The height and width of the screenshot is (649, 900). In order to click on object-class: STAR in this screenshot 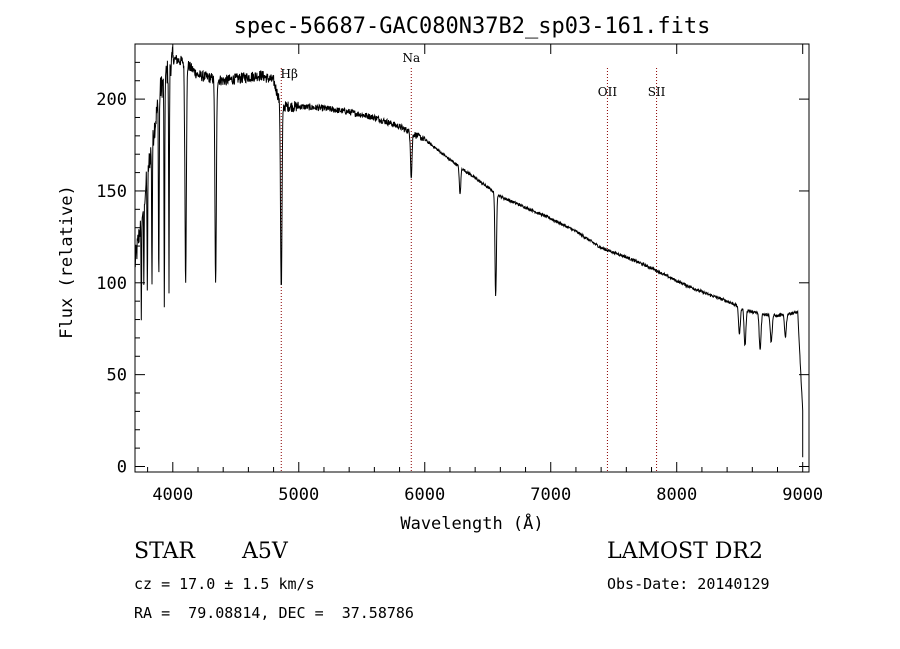, I will do `click(164, 551)`.